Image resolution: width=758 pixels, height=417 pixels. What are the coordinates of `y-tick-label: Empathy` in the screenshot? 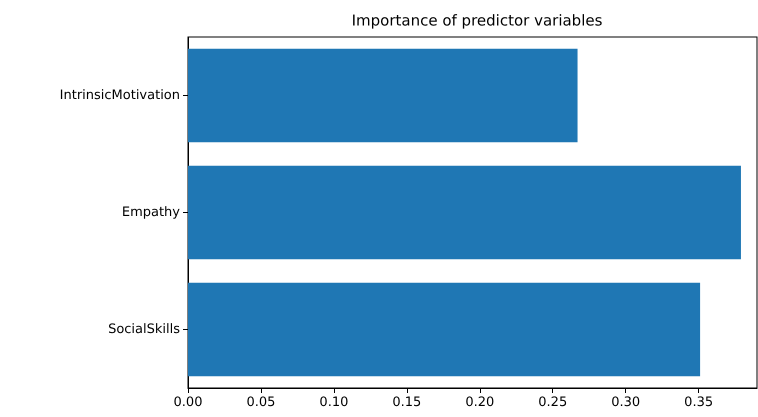 It's located at (151, 212).